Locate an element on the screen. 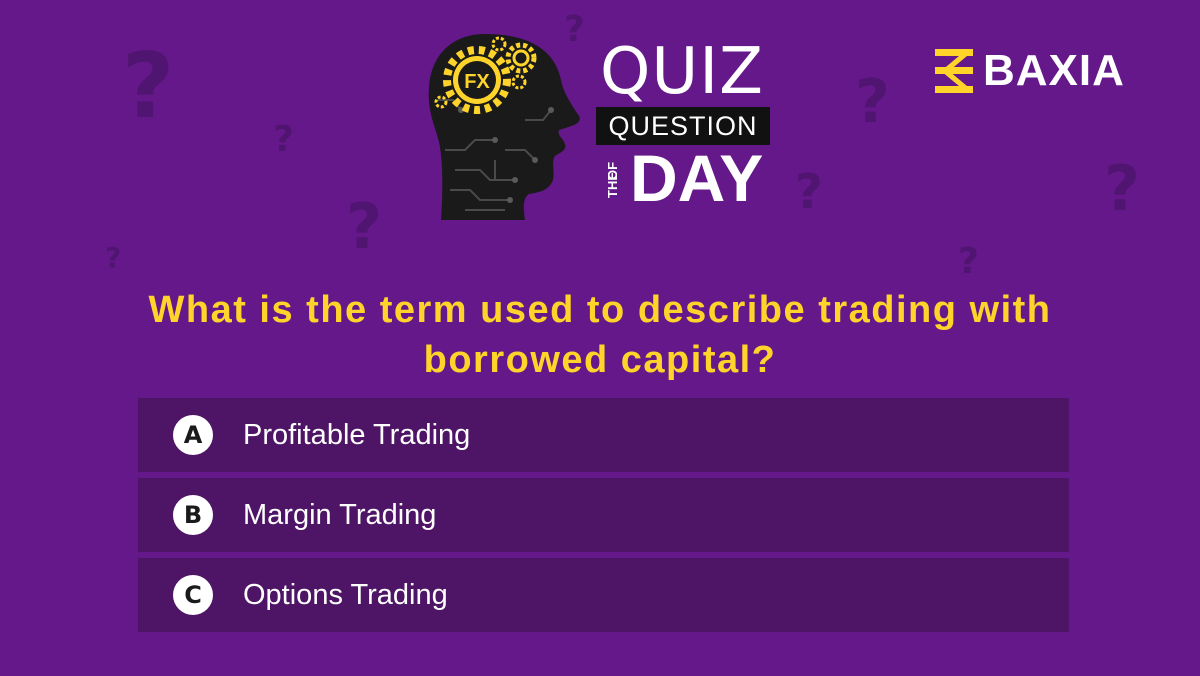  option-label: Margin Trading is located at coordinates (340, 514).